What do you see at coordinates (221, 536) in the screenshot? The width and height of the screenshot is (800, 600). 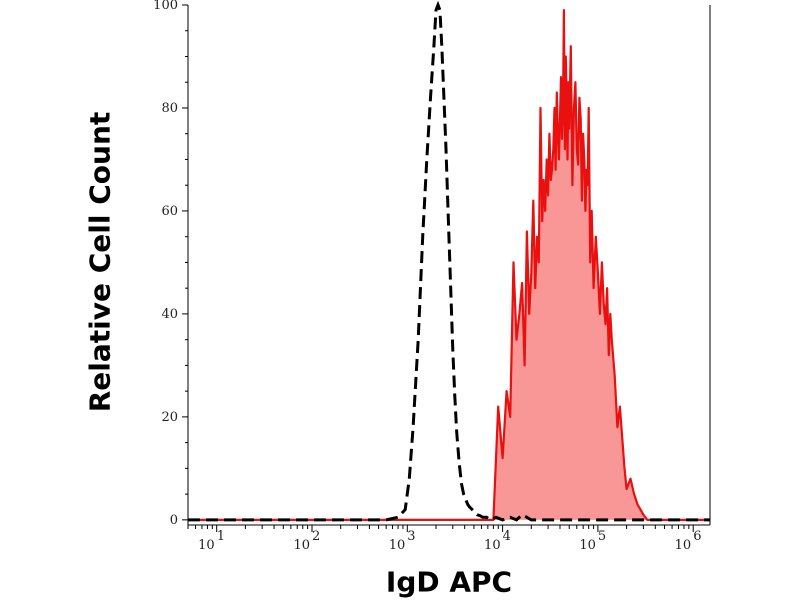 I see `x-tick-exponent: 1` at bounding box center [221, 536].